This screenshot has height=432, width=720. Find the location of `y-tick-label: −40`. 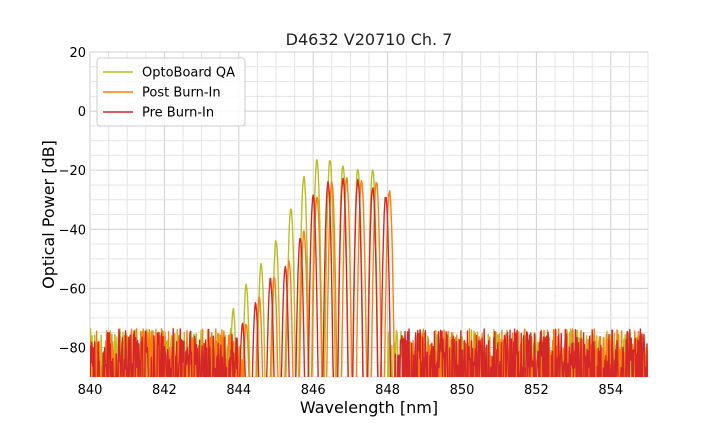

y-tick-label: −40 is located at coordinates (72, 230).